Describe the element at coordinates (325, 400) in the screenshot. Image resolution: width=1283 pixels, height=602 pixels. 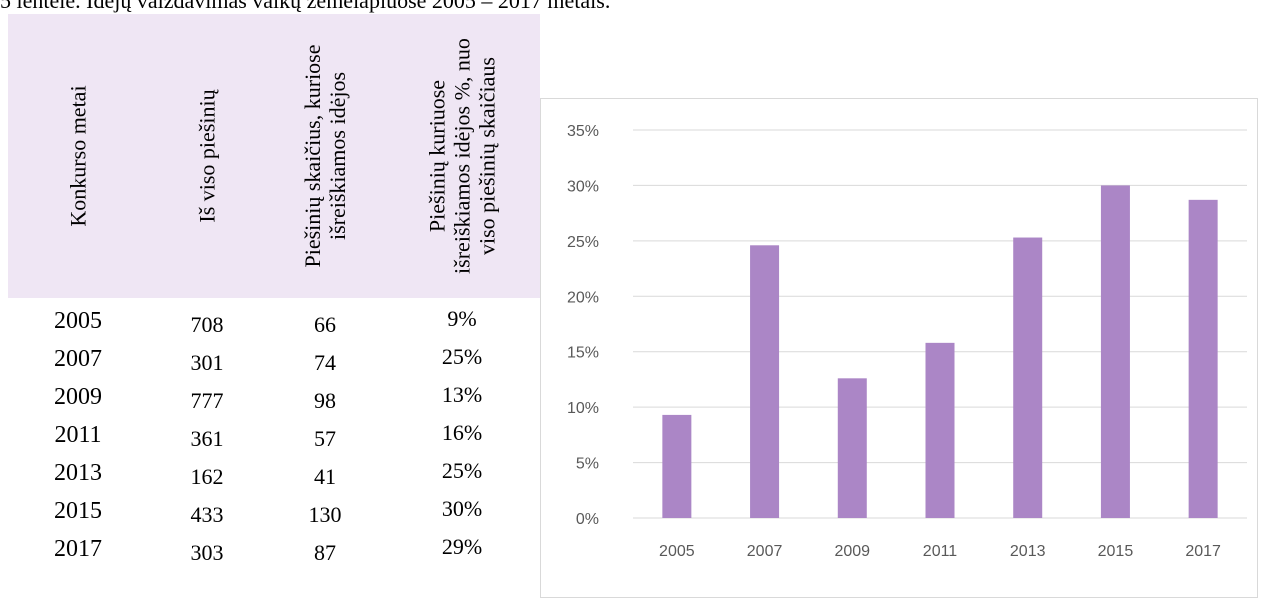
I see `cell-count: 98` at that location.